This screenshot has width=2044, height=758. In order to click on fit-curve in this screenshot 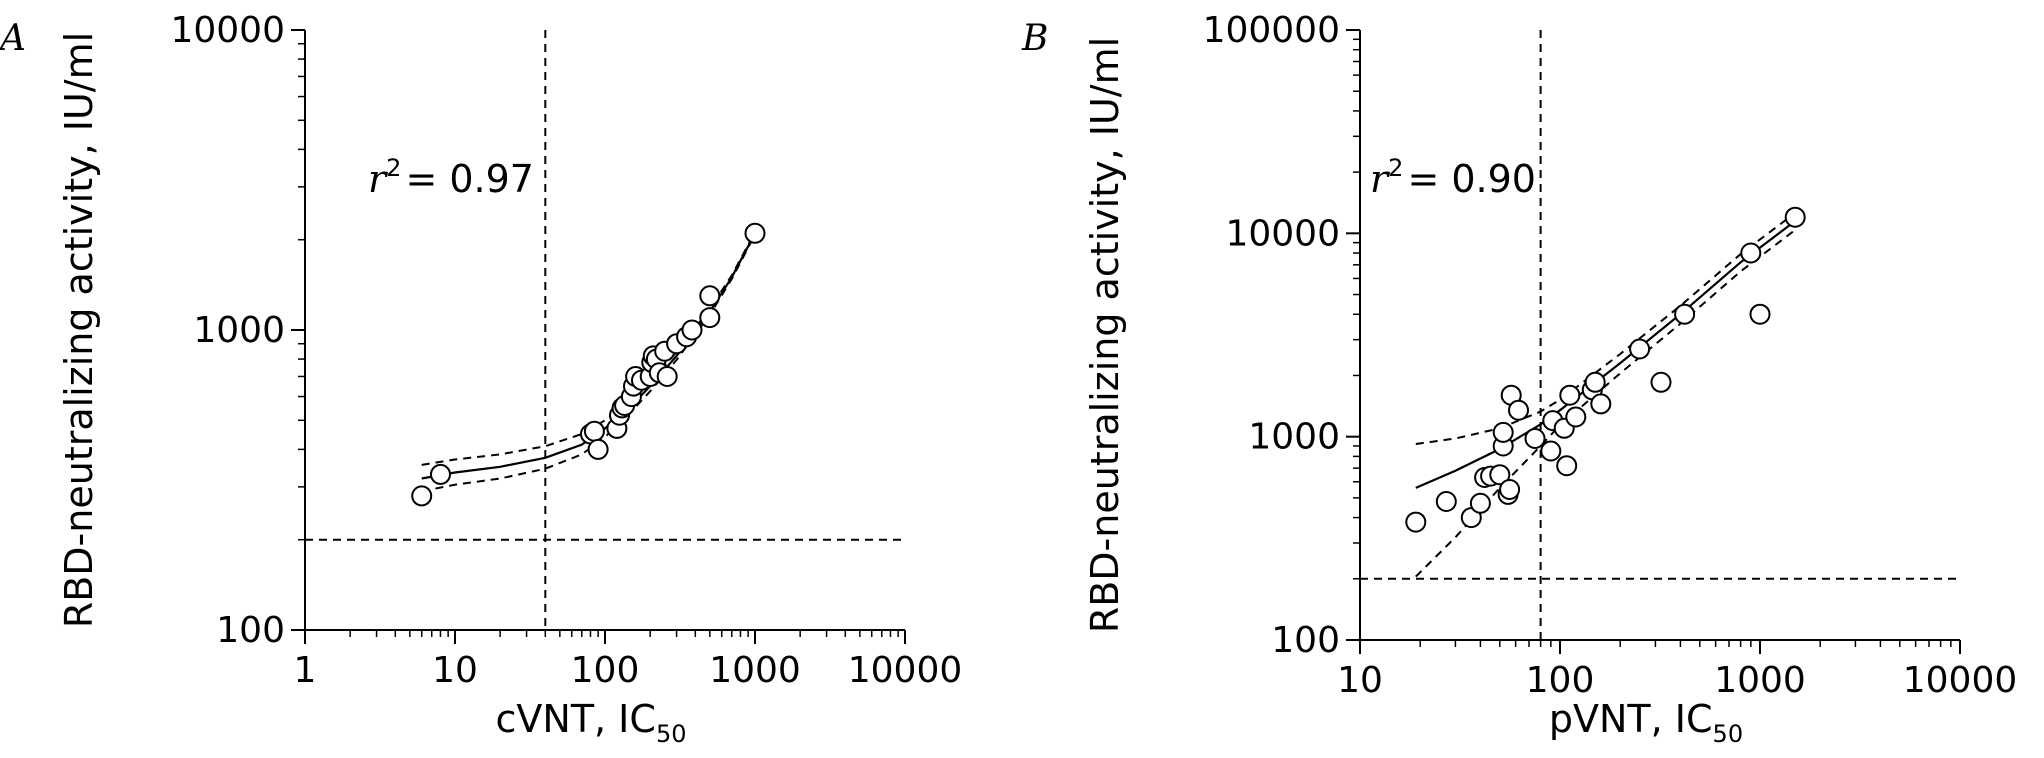, I will do `click(1605, 354)`.